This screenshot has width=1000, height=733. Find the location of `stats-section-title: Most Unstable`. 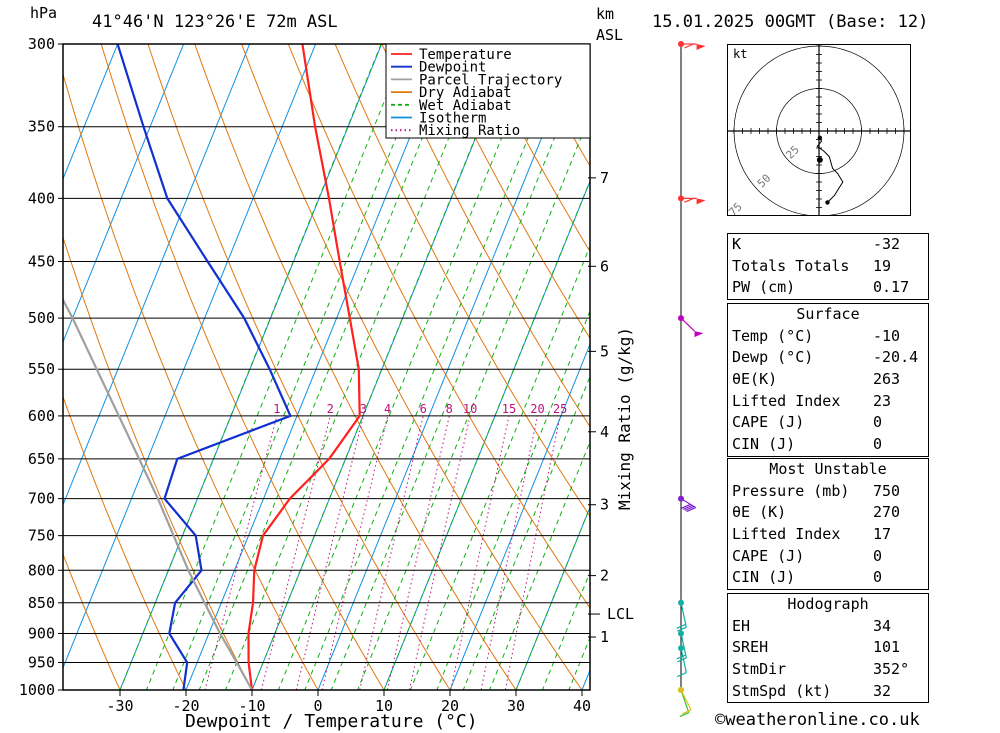

stats-section-title: Most Unstable is located at coordinates (828, 469).